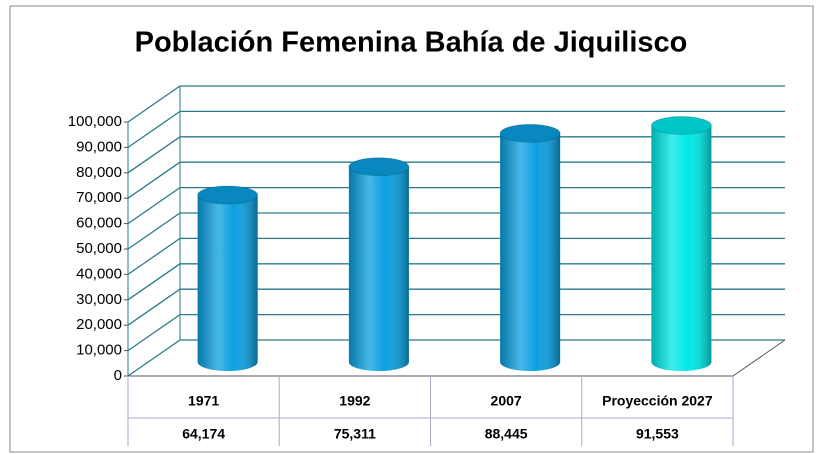  What do you see at coordinates (99, 350) in the screenshot?
I see `y-tick-label: 10,000` at bounding box center [99, 350].